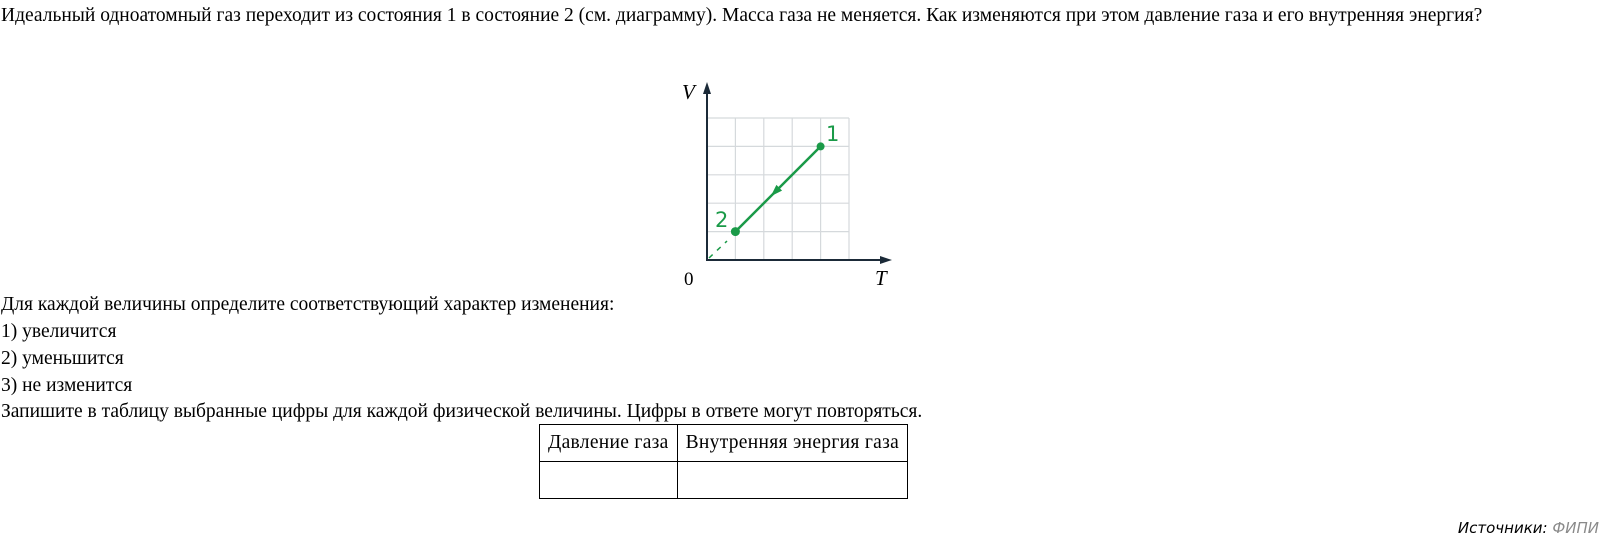  I want to click on dashed-extension, so click(718, 249).